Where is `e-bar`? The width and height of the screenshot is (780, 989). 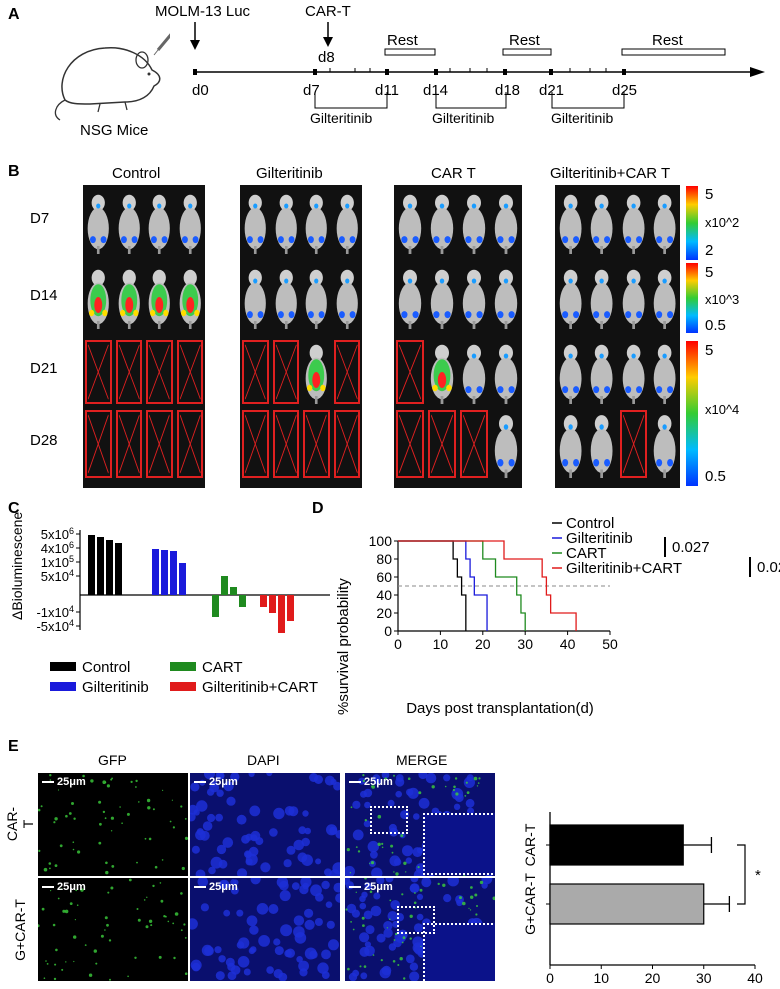 e-bar is located at coordinates (616, 845).